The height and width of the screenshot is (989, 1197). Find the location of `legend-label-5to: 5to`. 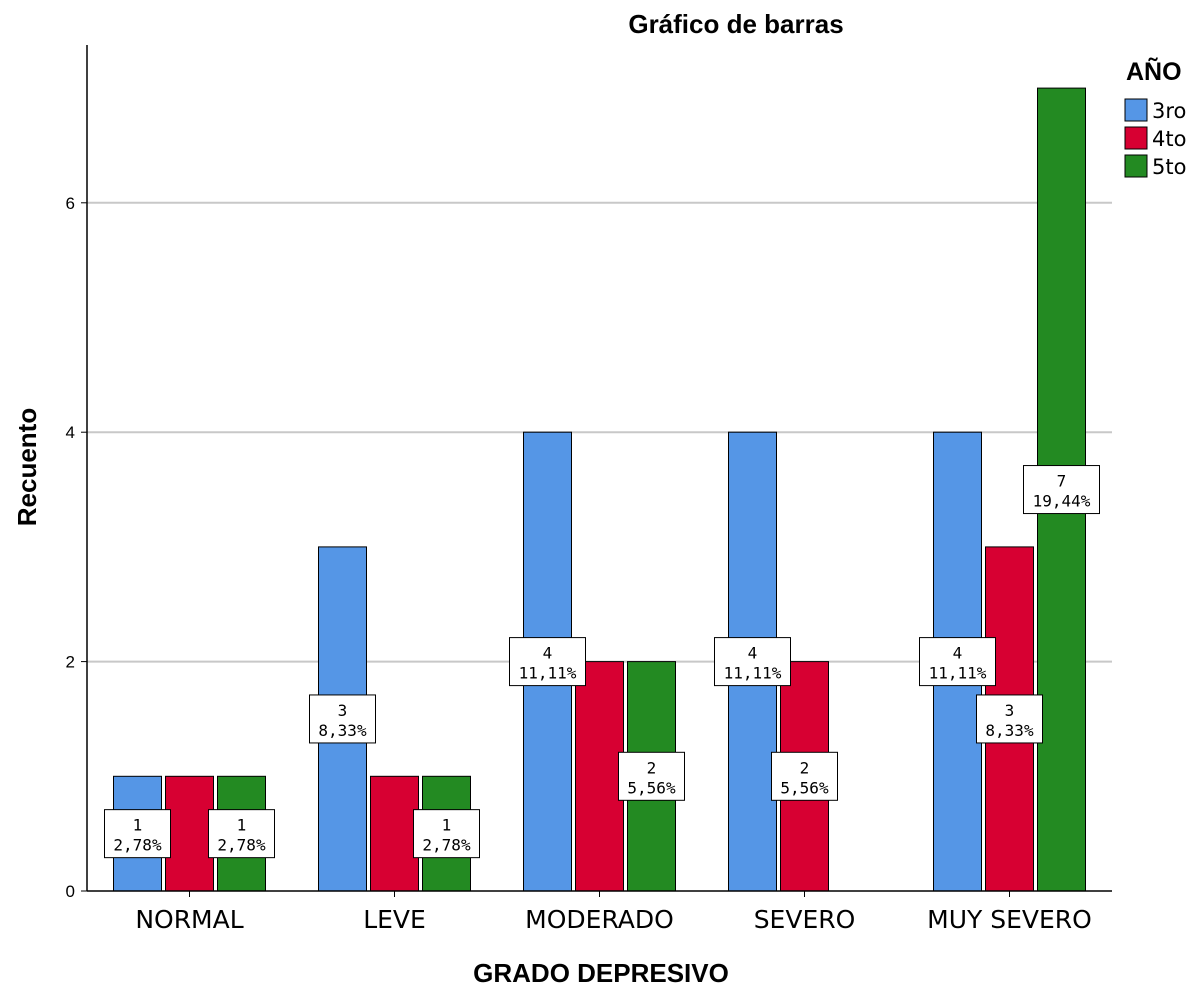

legend-label-5to: 5to is located at coordinates (1169, 167).